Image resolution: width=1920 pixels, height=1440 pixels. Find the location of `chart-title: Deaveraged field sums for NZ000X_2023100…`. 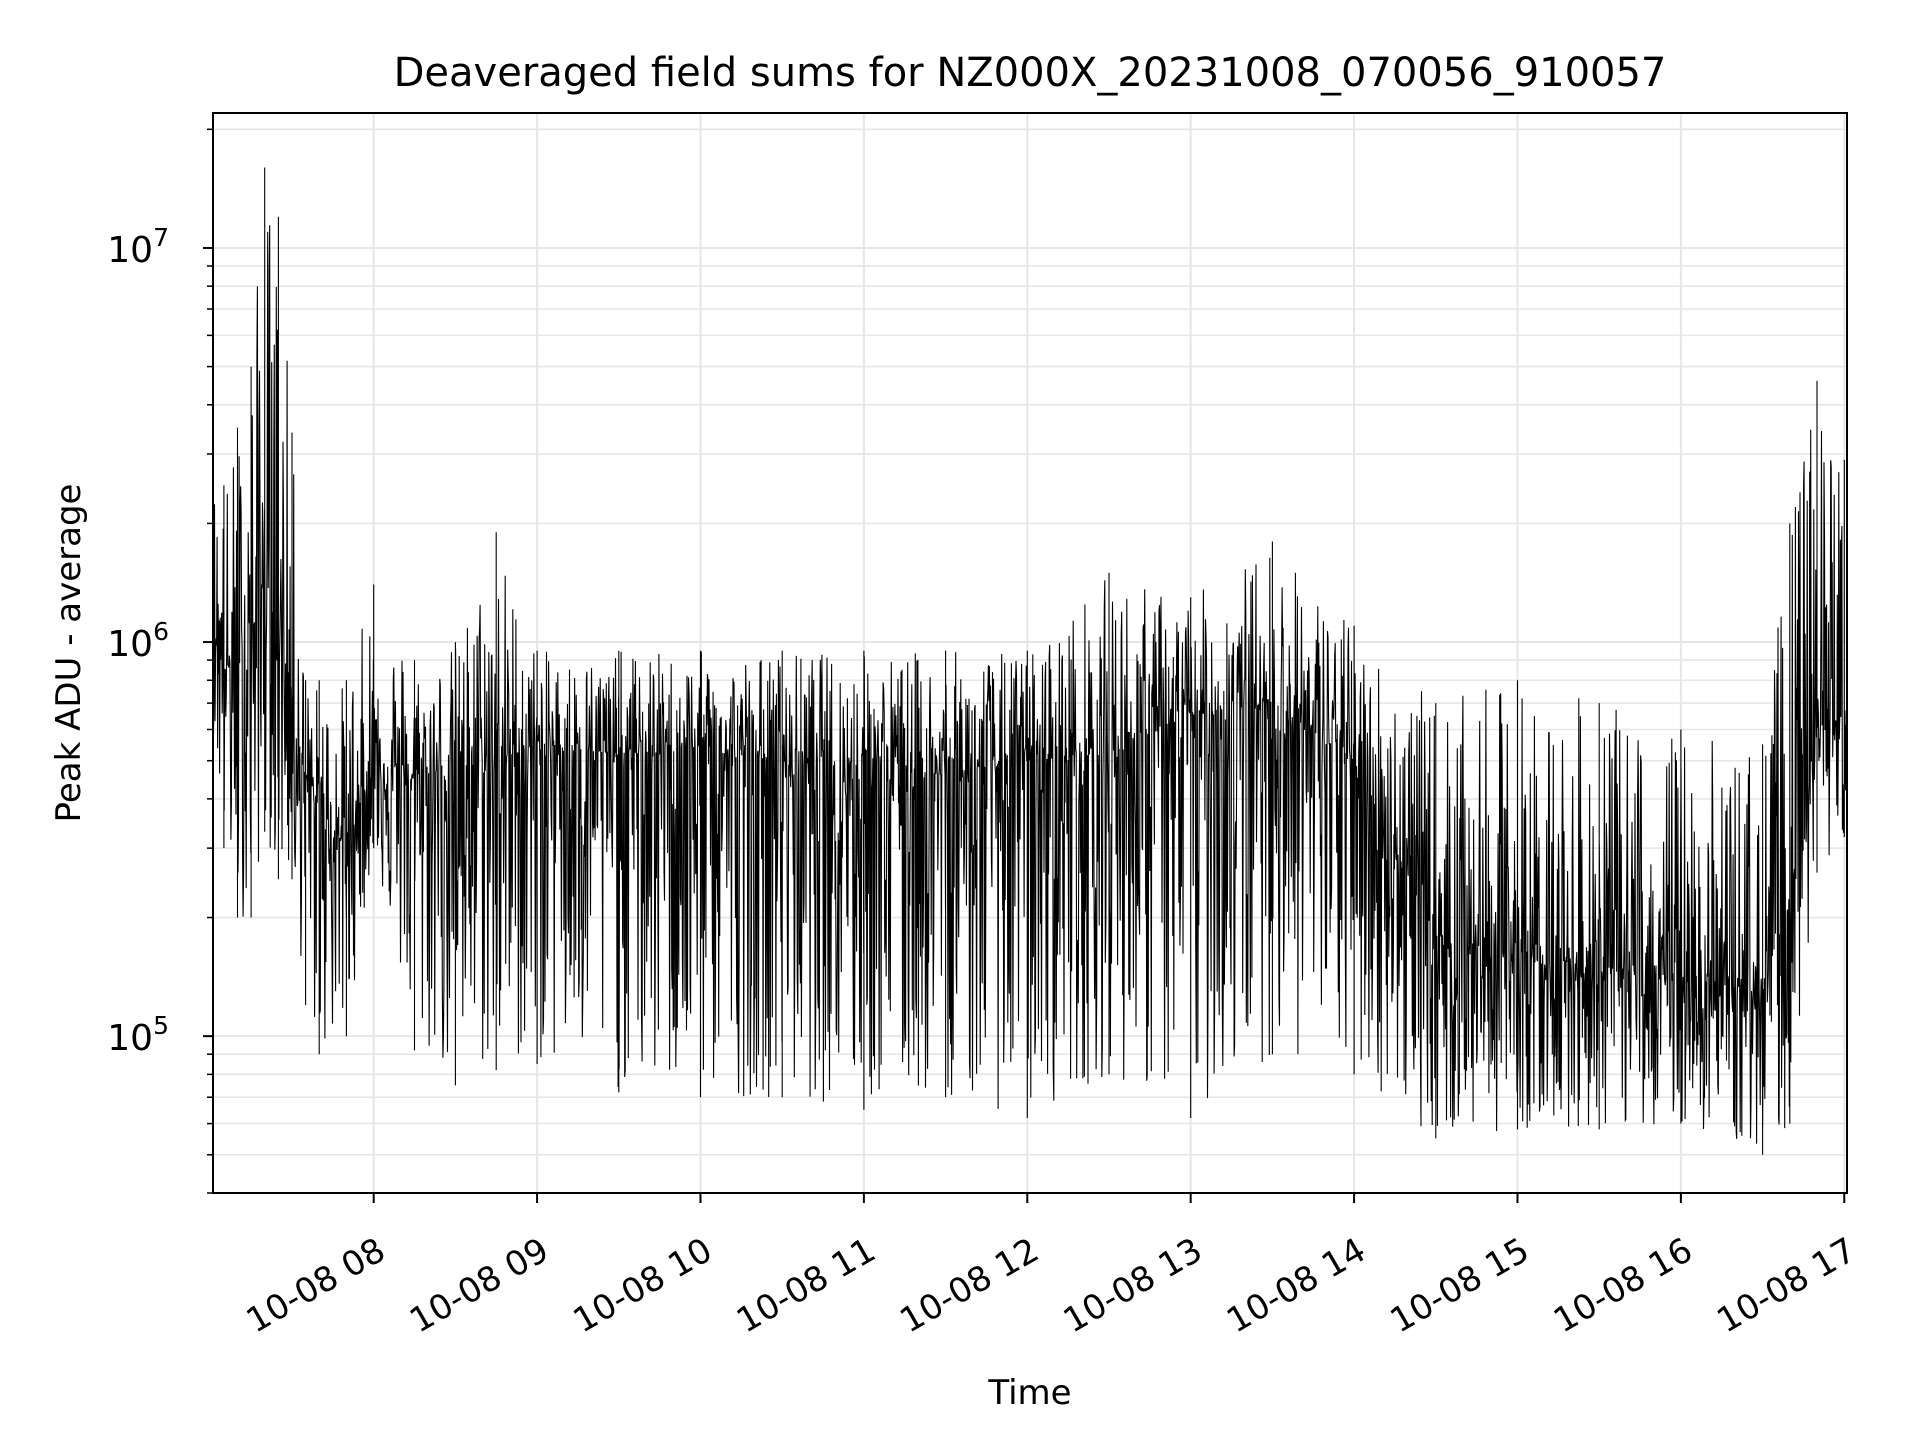

chart-title: Deaveraged field sums for NZ000X_2023100… is located at coordinates (1030, 73).